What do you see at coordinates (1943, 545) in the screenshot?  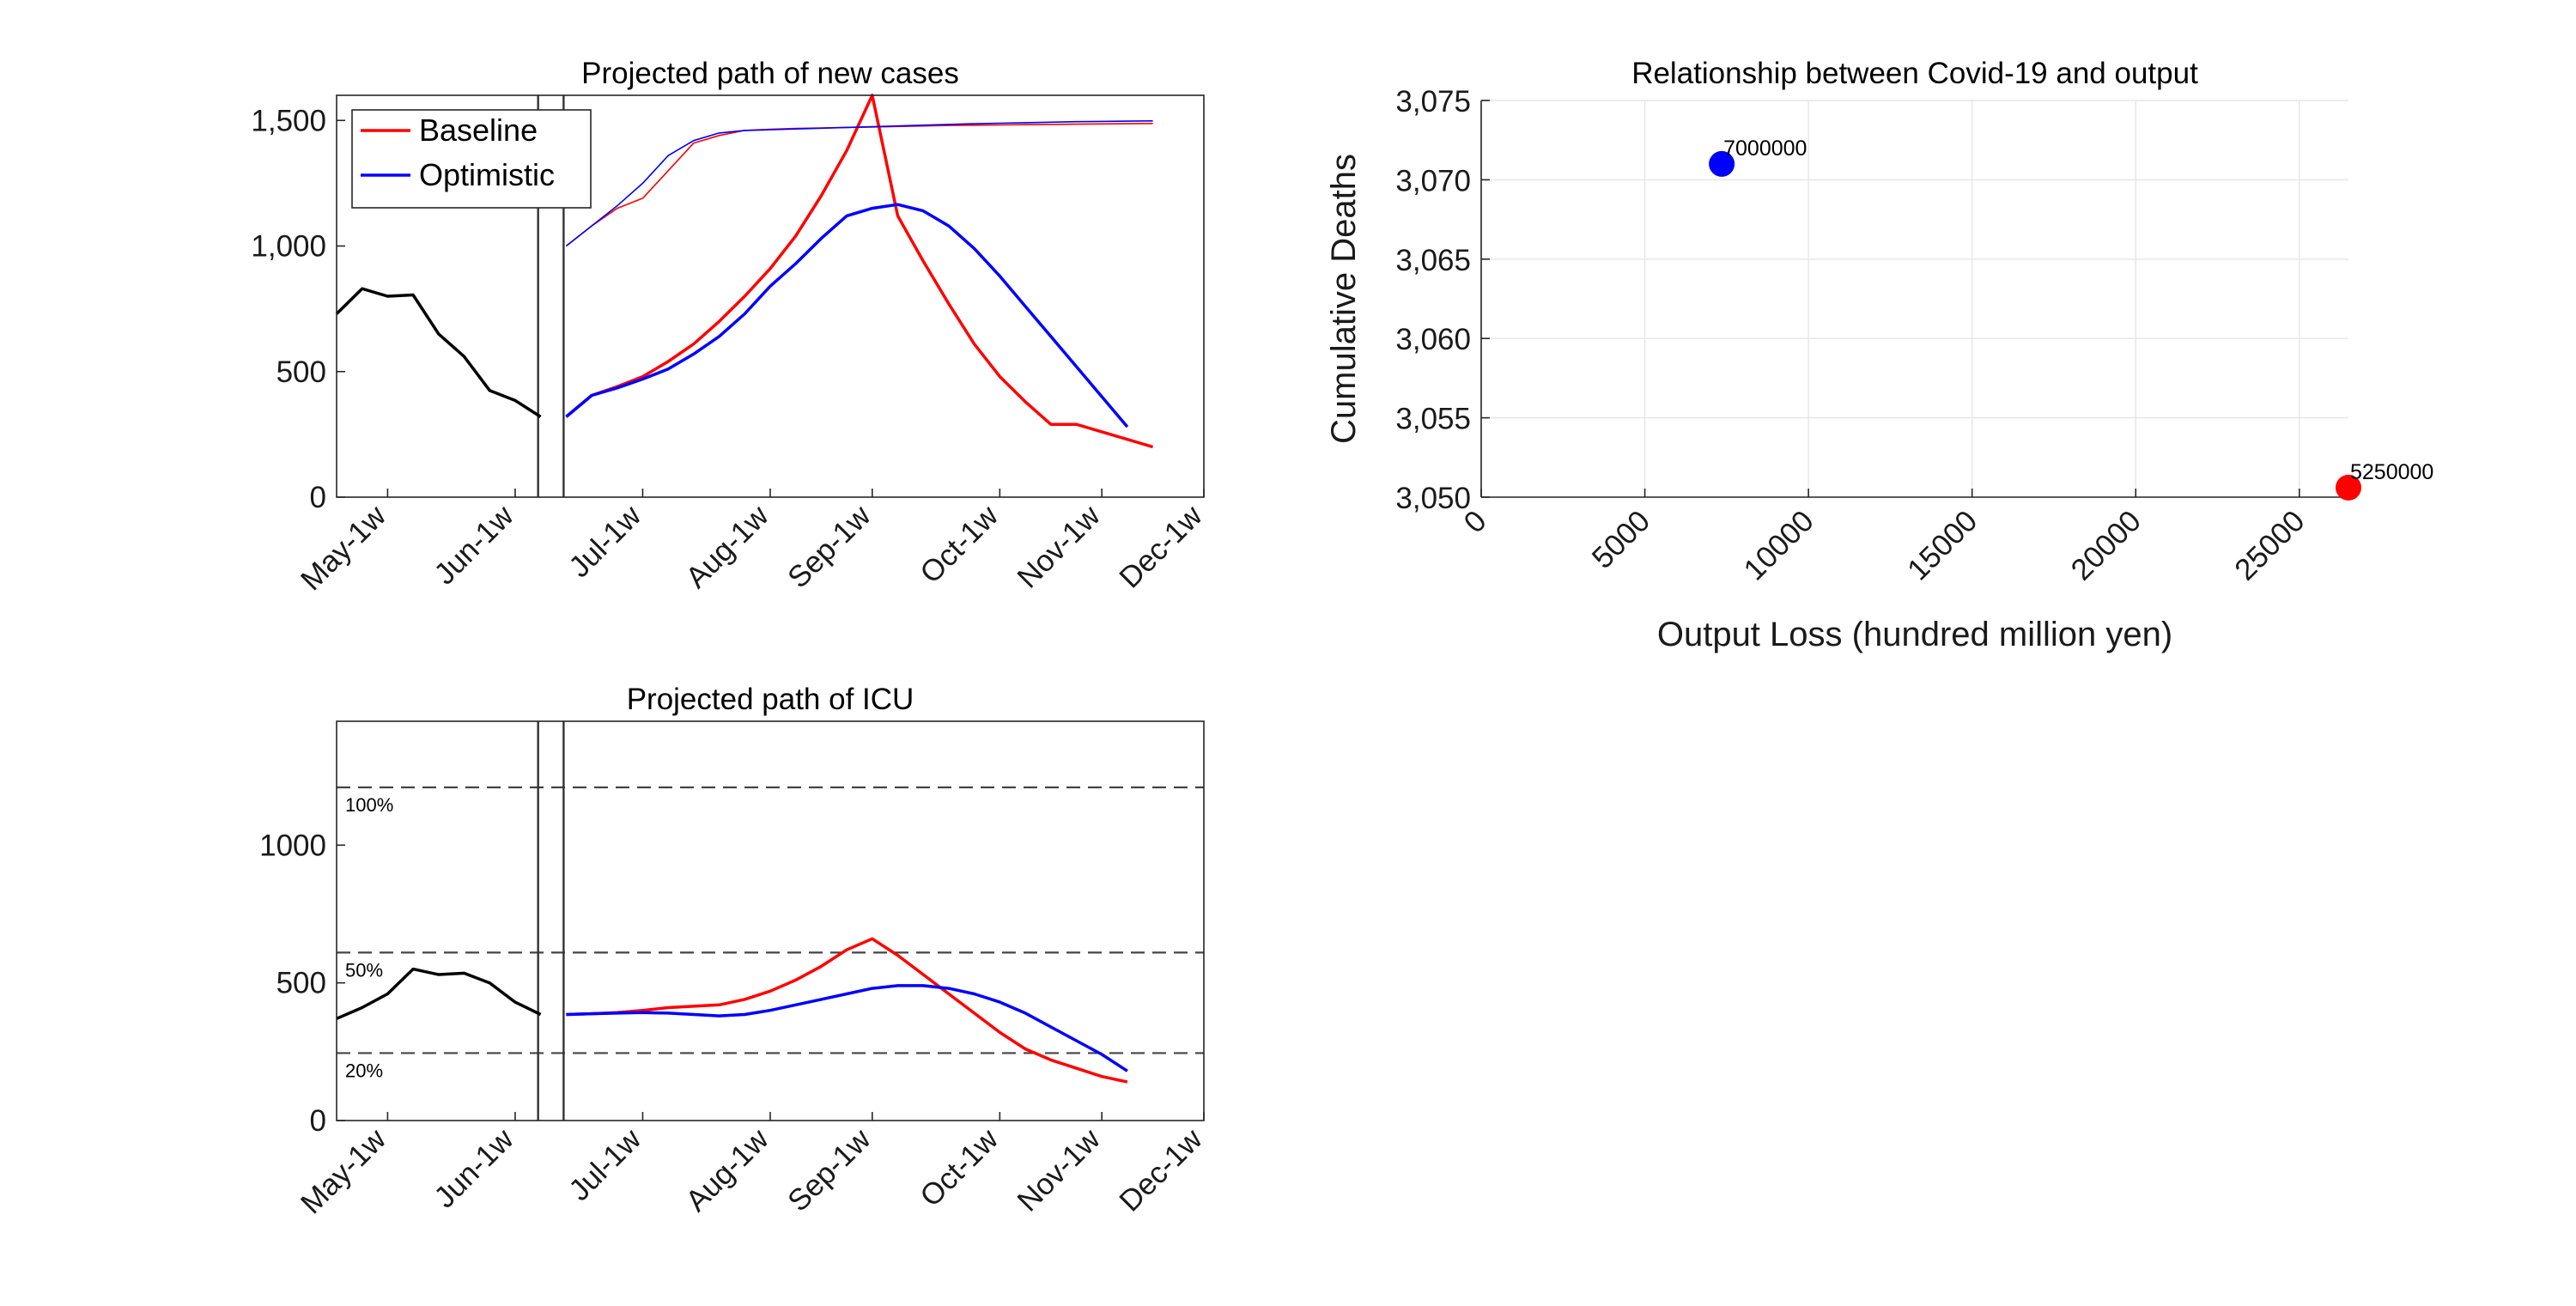 I see `x-tick-label: 15000` at bounding box center [1943, 545].